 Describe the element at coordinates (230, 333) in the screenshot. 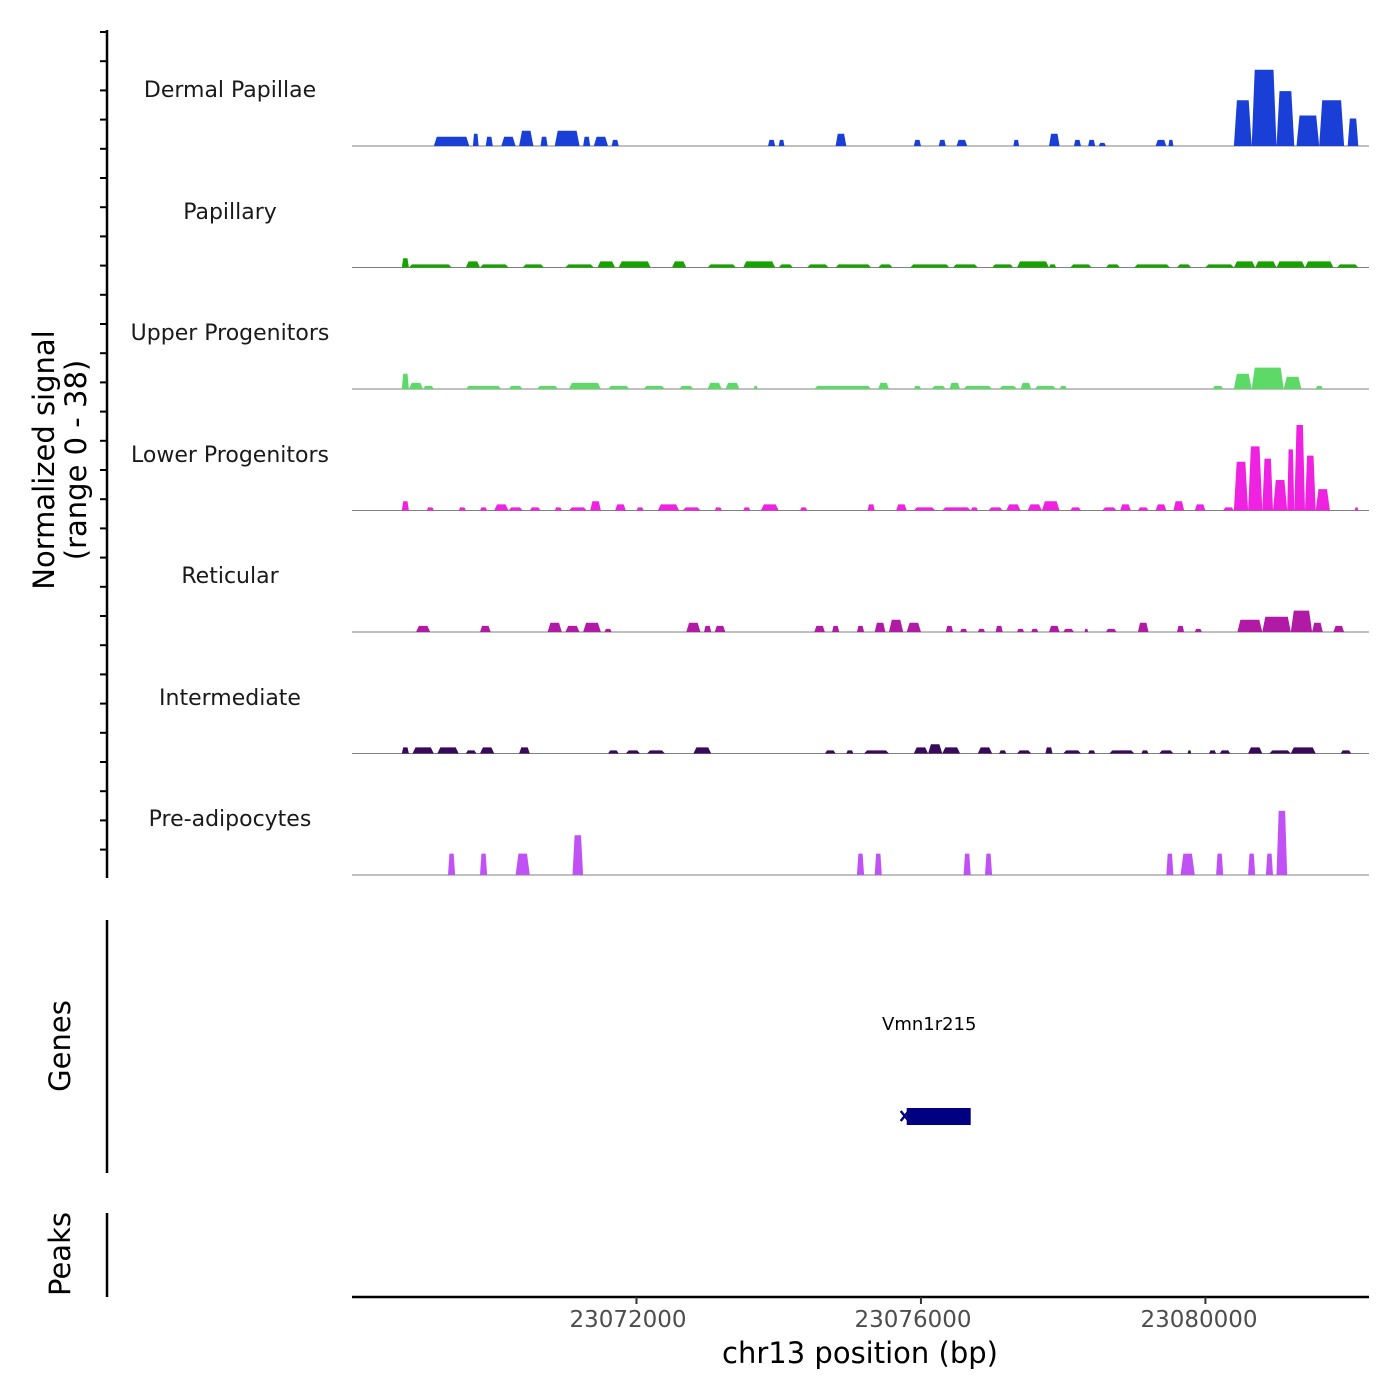

I see `track-label-upper-progenitors: Upper Progenitors` at that location.